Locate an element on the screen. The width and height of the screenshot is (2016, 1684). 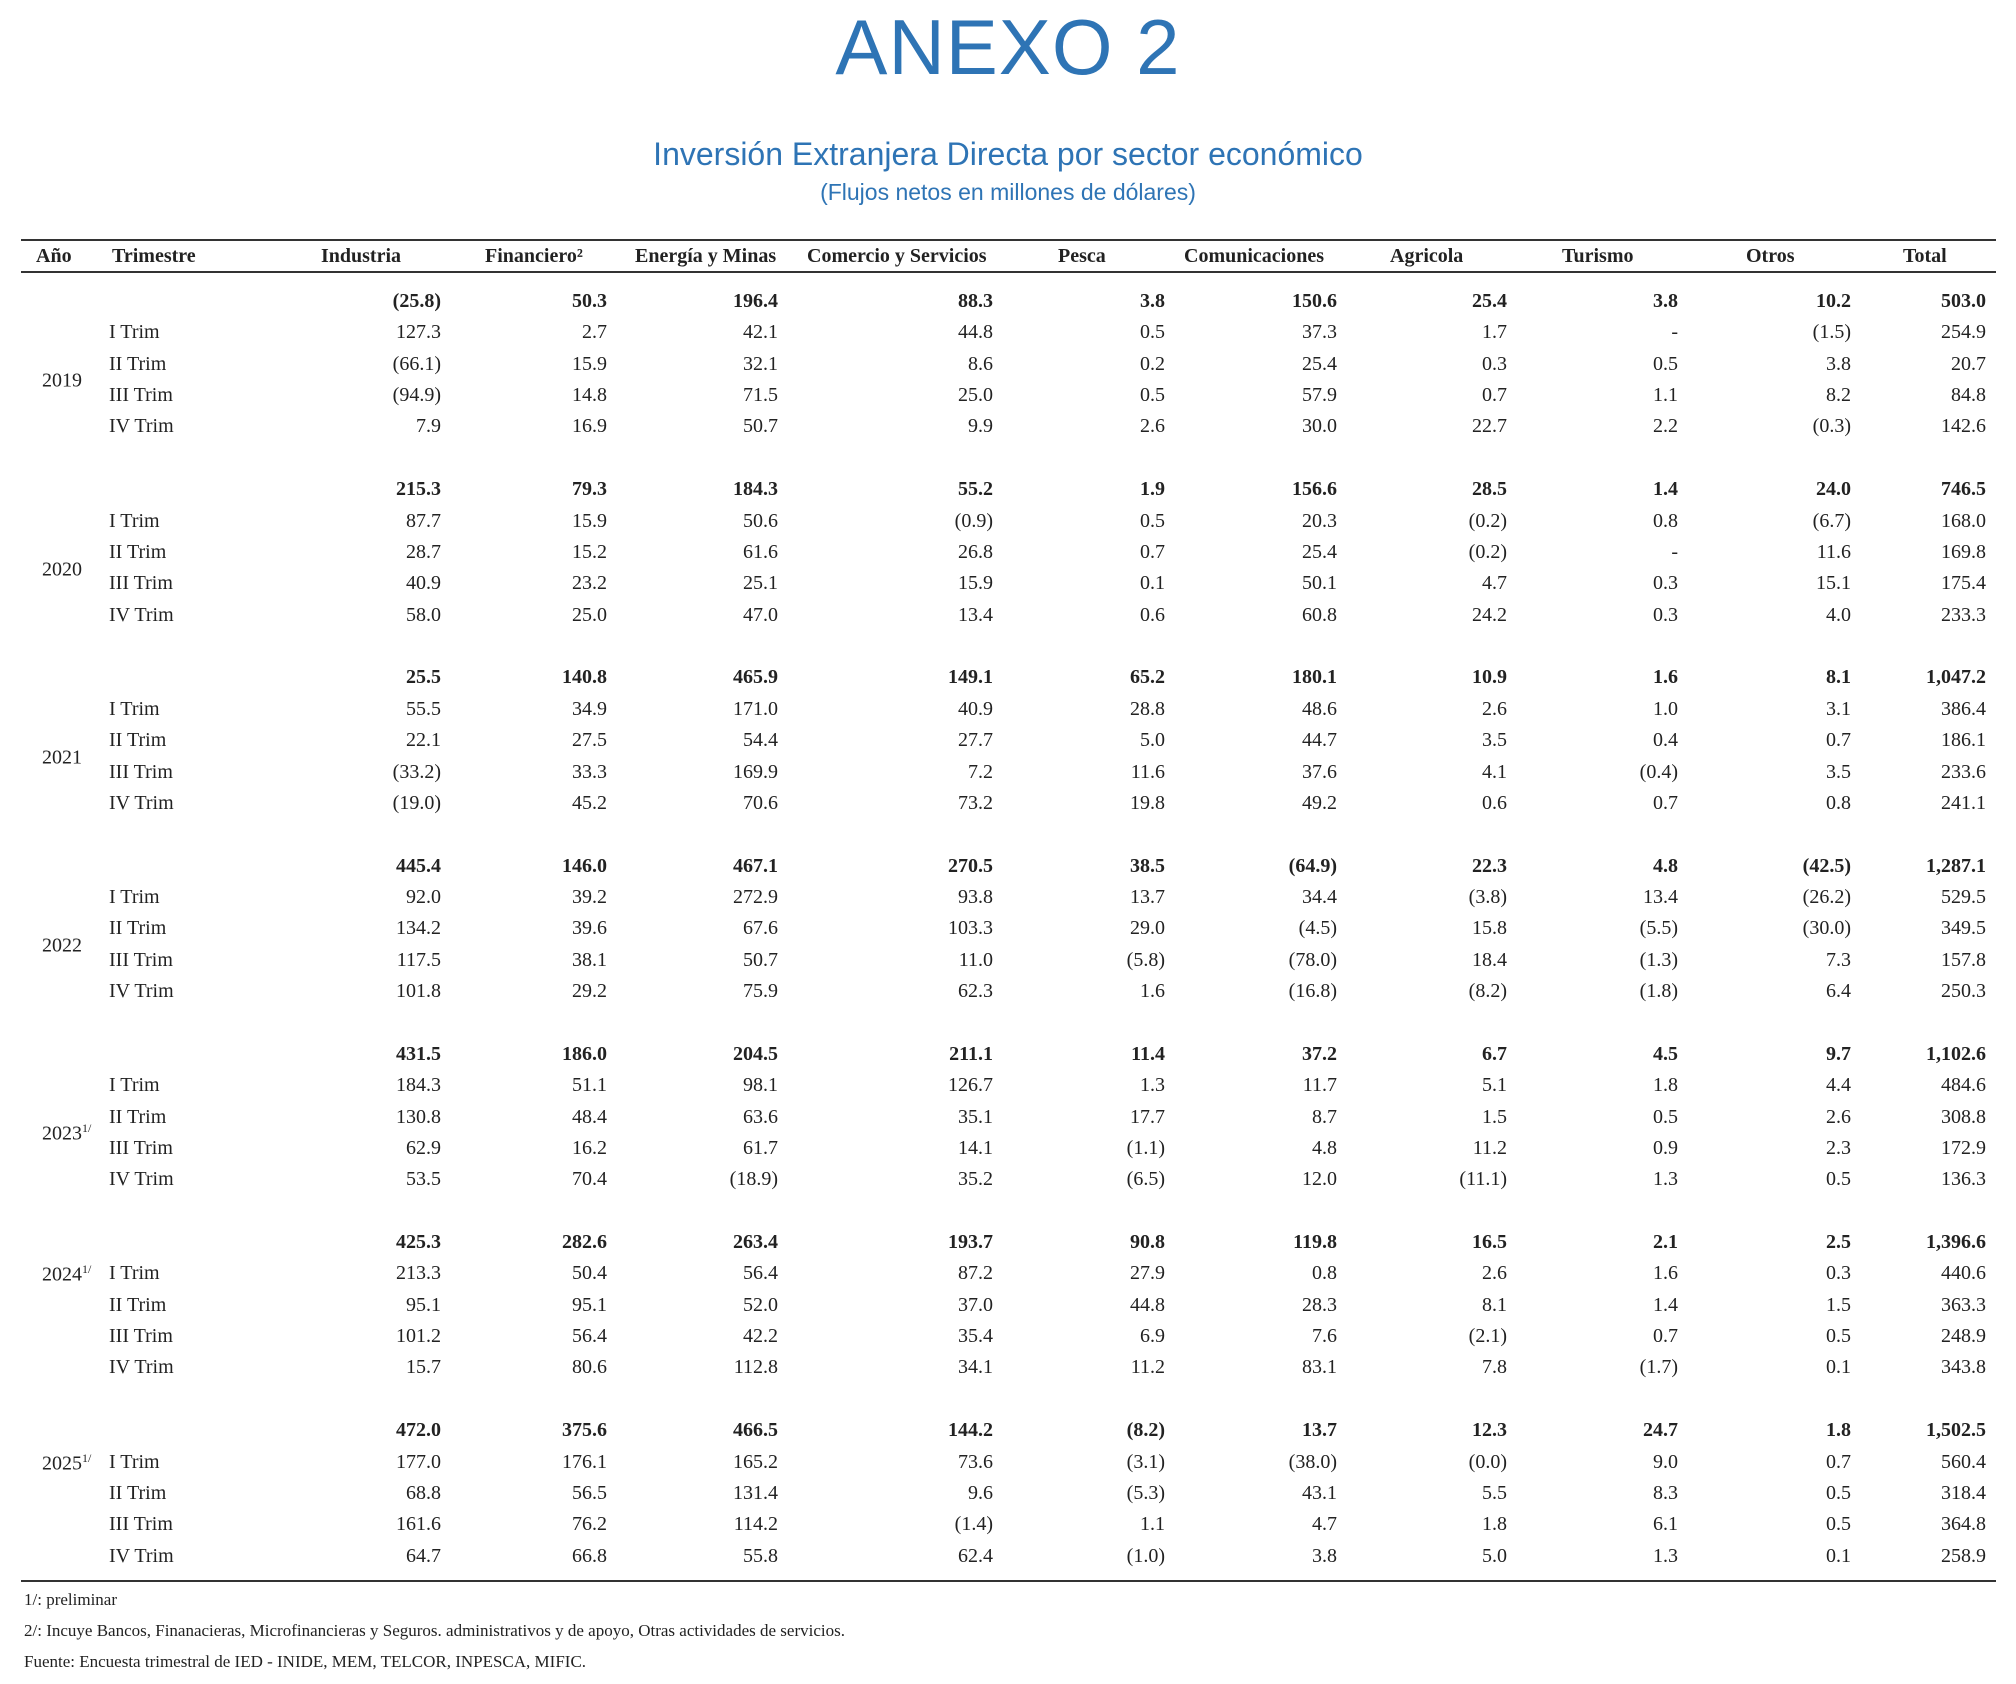
cell-total: 258.9 is located at coordinates (1963, 1555).